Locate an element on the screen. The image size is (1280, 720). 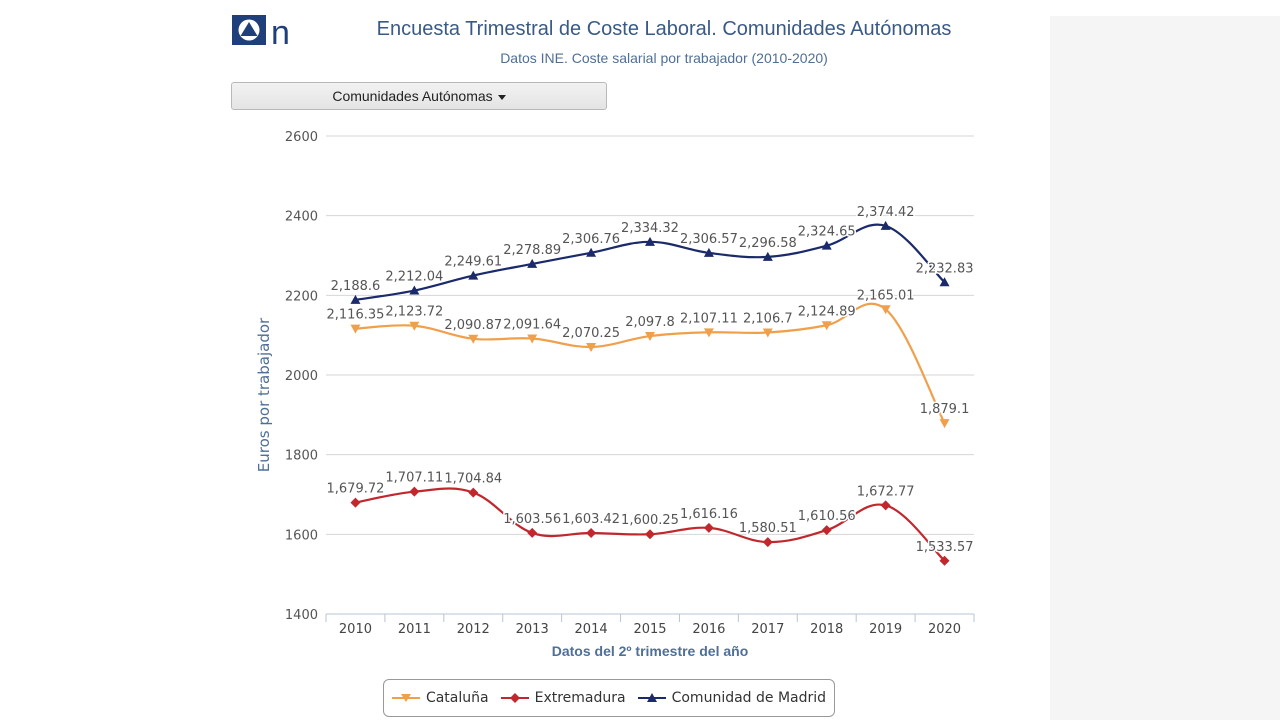
data-label: 1,704.84 is located at coordinates (473, 479).